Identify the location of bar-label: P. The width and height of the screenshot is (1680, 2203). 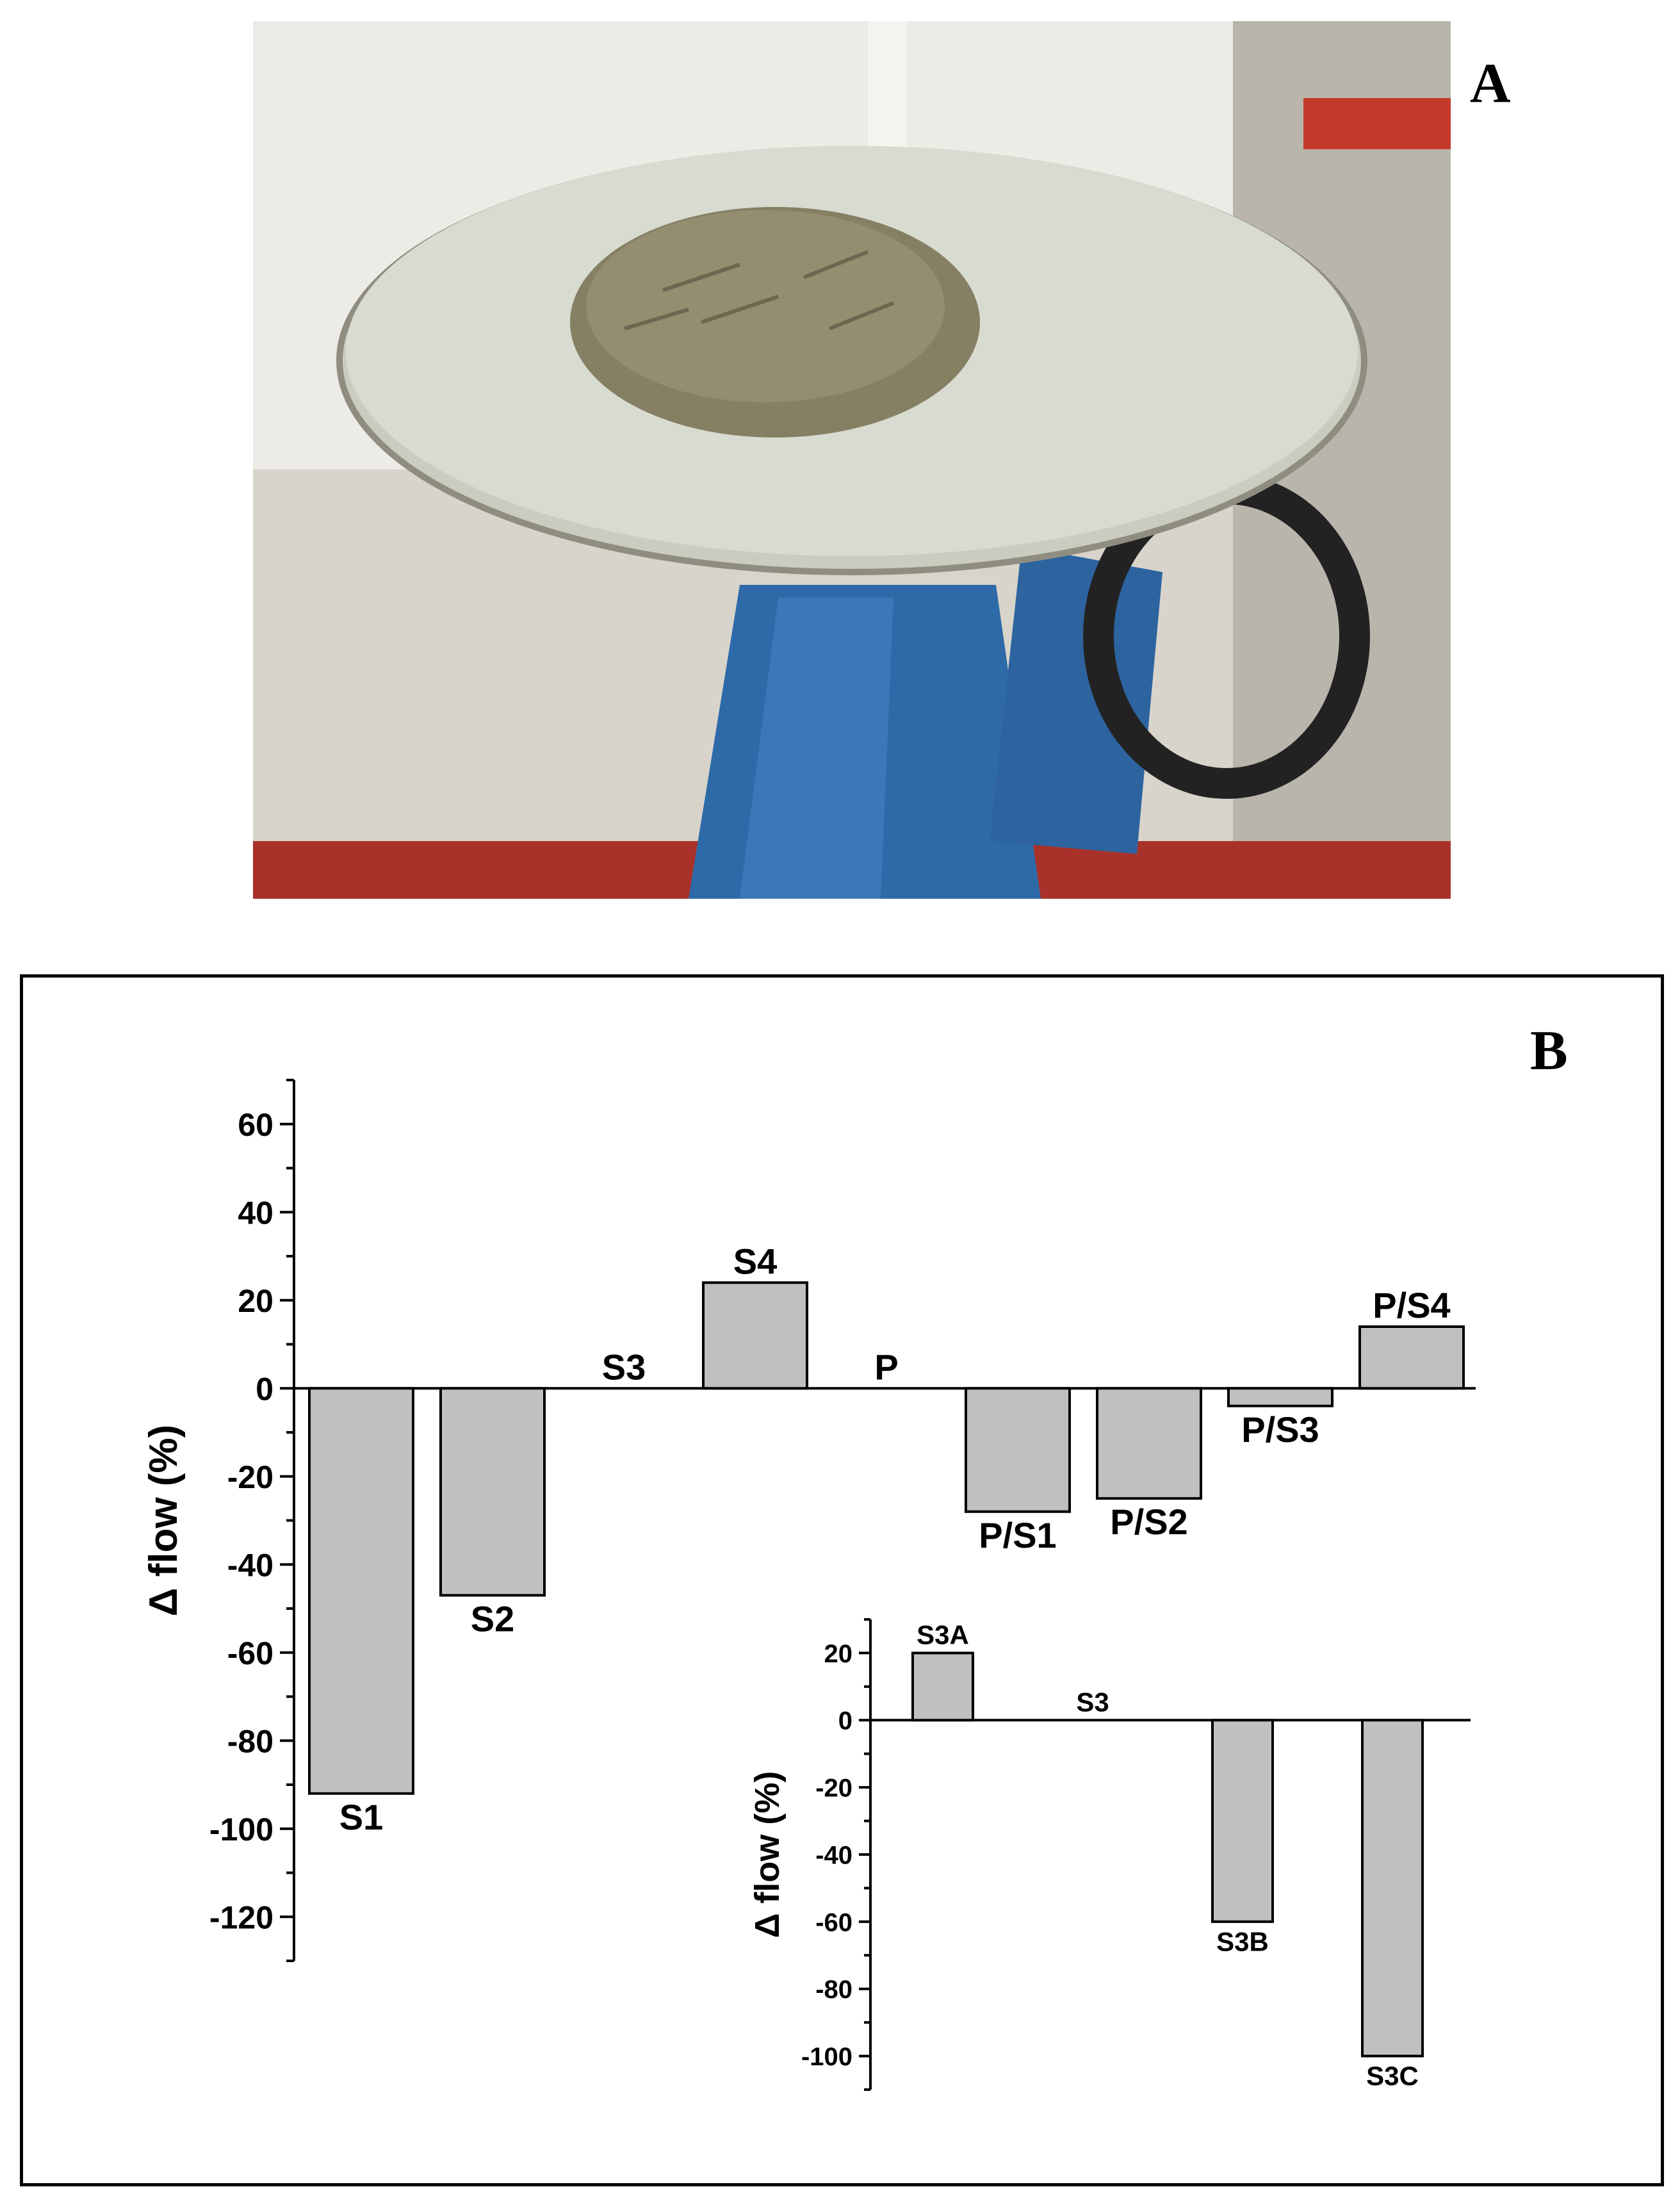
(886, 1367).